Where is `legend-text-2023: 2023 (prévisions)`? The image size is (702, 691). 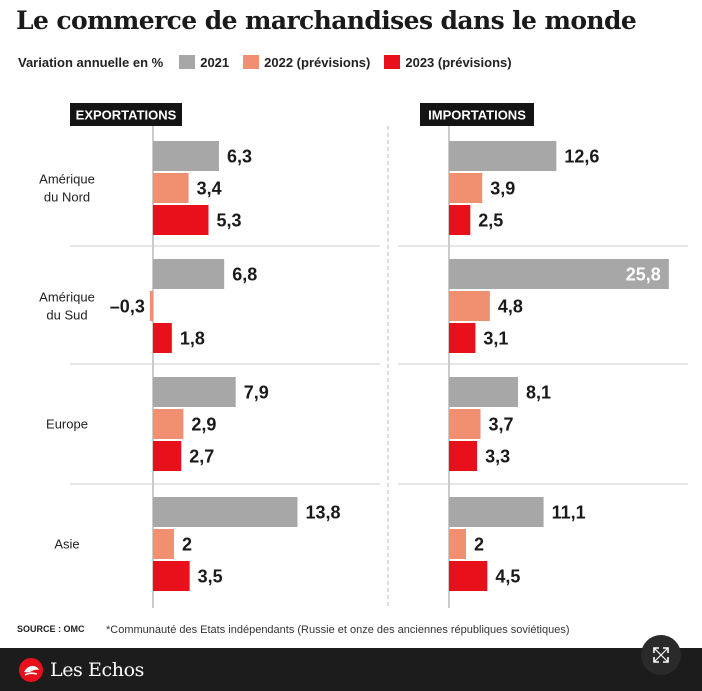 legend-text-2023: 2023 (prévisions) is located at coordinates (458, 62).